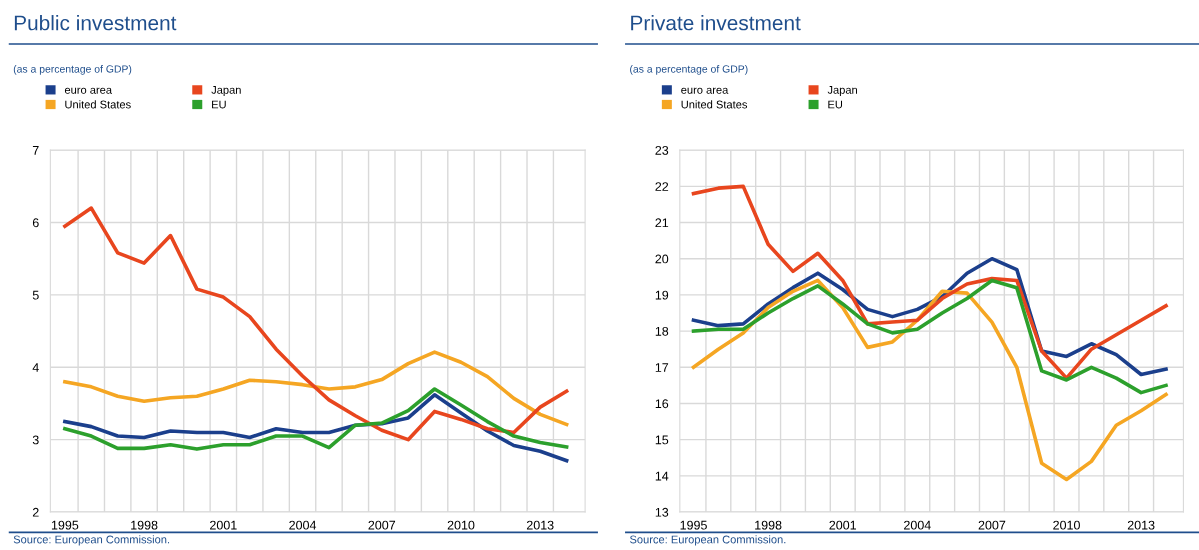 This screenshot has width=1199, height=550. Describe the element at coordinates (662, 404) in the screenshot. I see `y-tick-label: 16` at that location.